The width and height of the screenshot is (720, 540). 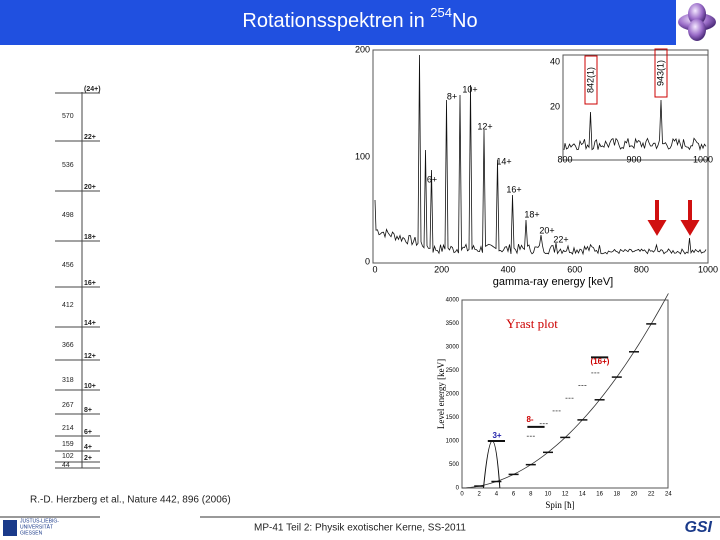 I want to click on y-tick-label: 2500, so click(x=453, y=371).